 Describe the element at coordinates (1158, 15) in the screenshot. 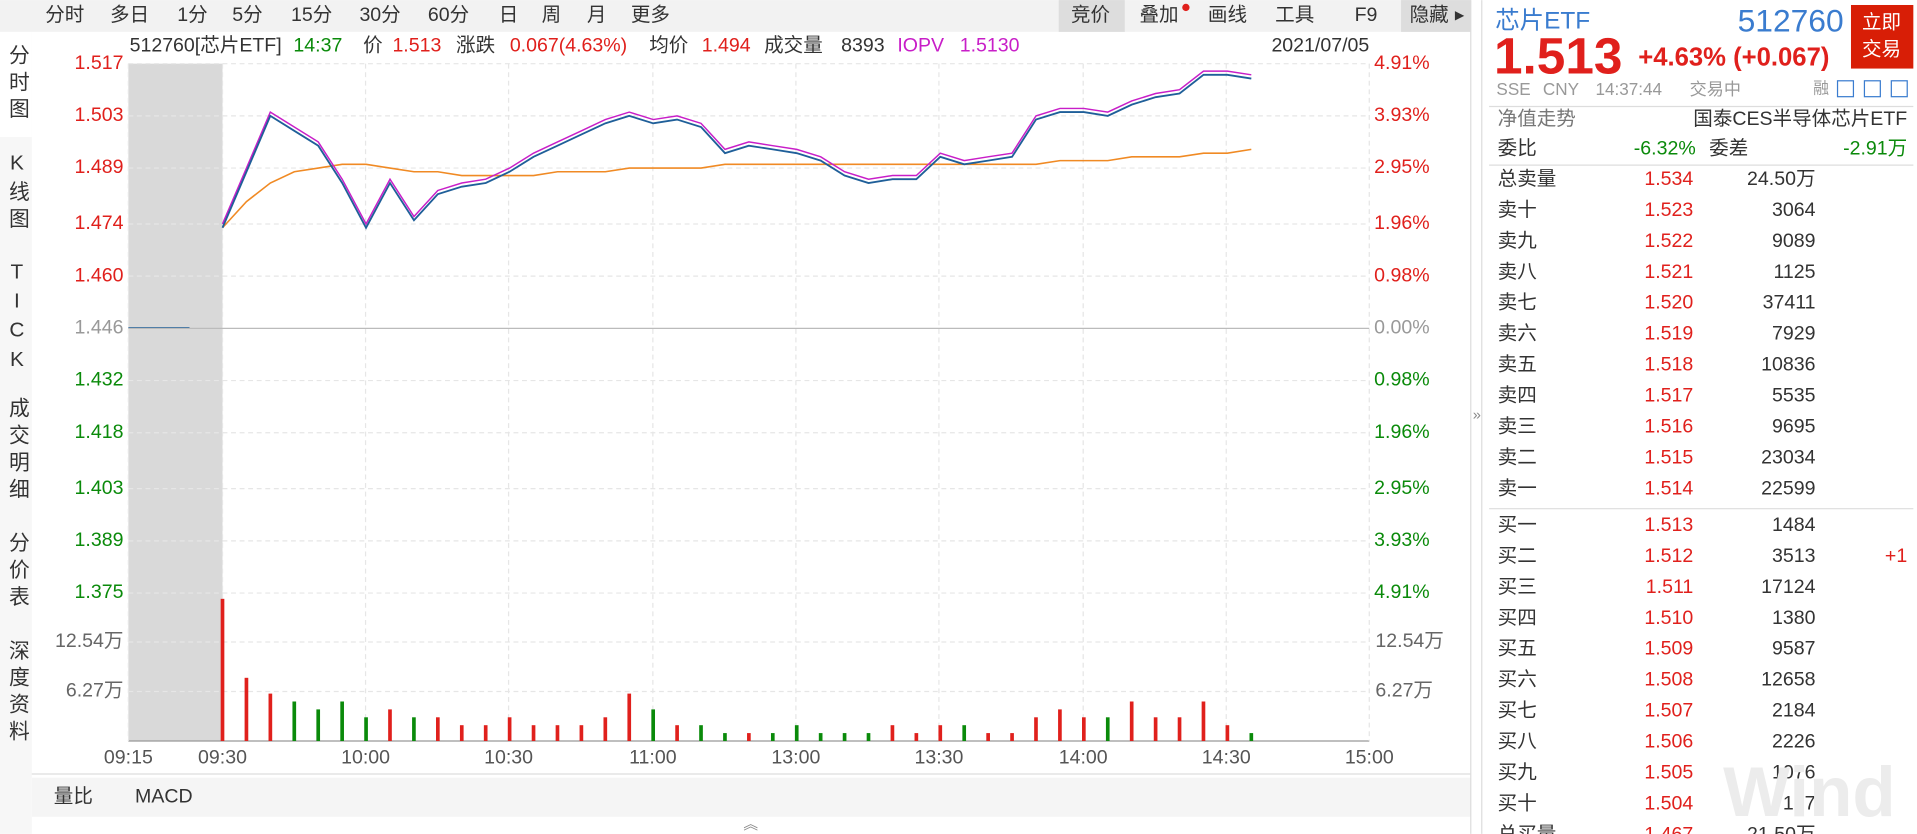

I see `tool: 叠加` at that location.